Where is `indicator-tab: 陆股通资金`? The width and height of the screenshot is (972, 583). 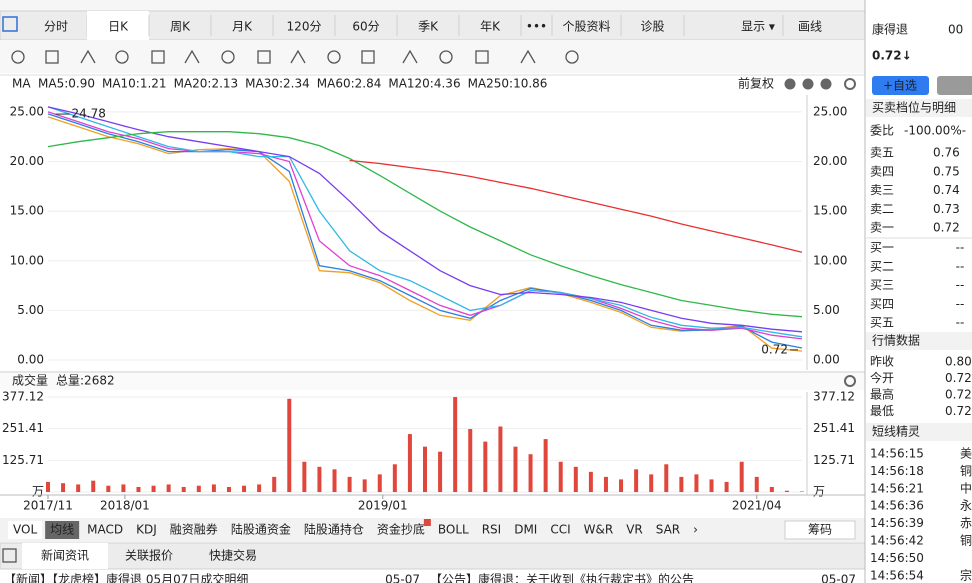
indicator-tab: 陆股通资金 is located at coordinates (261, 529).